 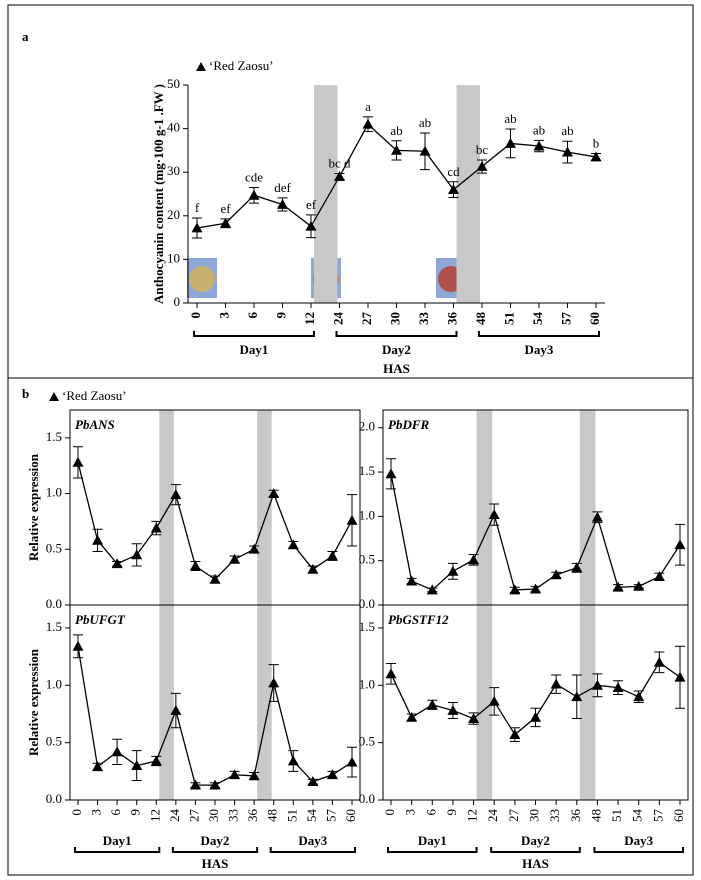 What do you see at coordinates (254, 176) in the screenshot?
I see `significance-label: cde` at bounding box center [254, 176].